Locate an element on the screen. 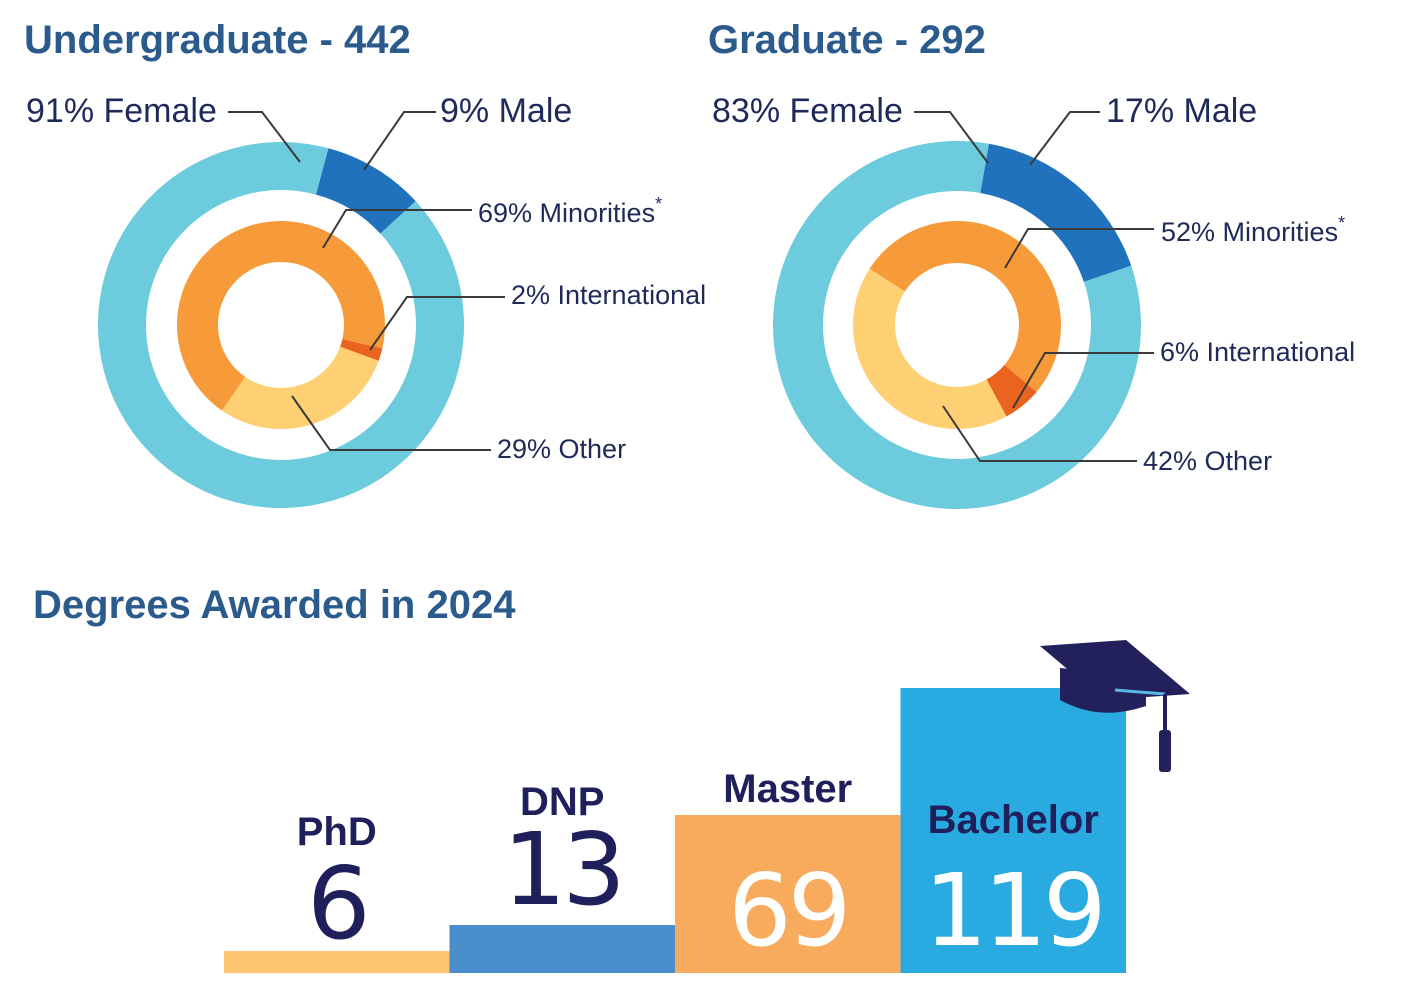  grad-outer-slice-male is located at coordinates (1056, 212).